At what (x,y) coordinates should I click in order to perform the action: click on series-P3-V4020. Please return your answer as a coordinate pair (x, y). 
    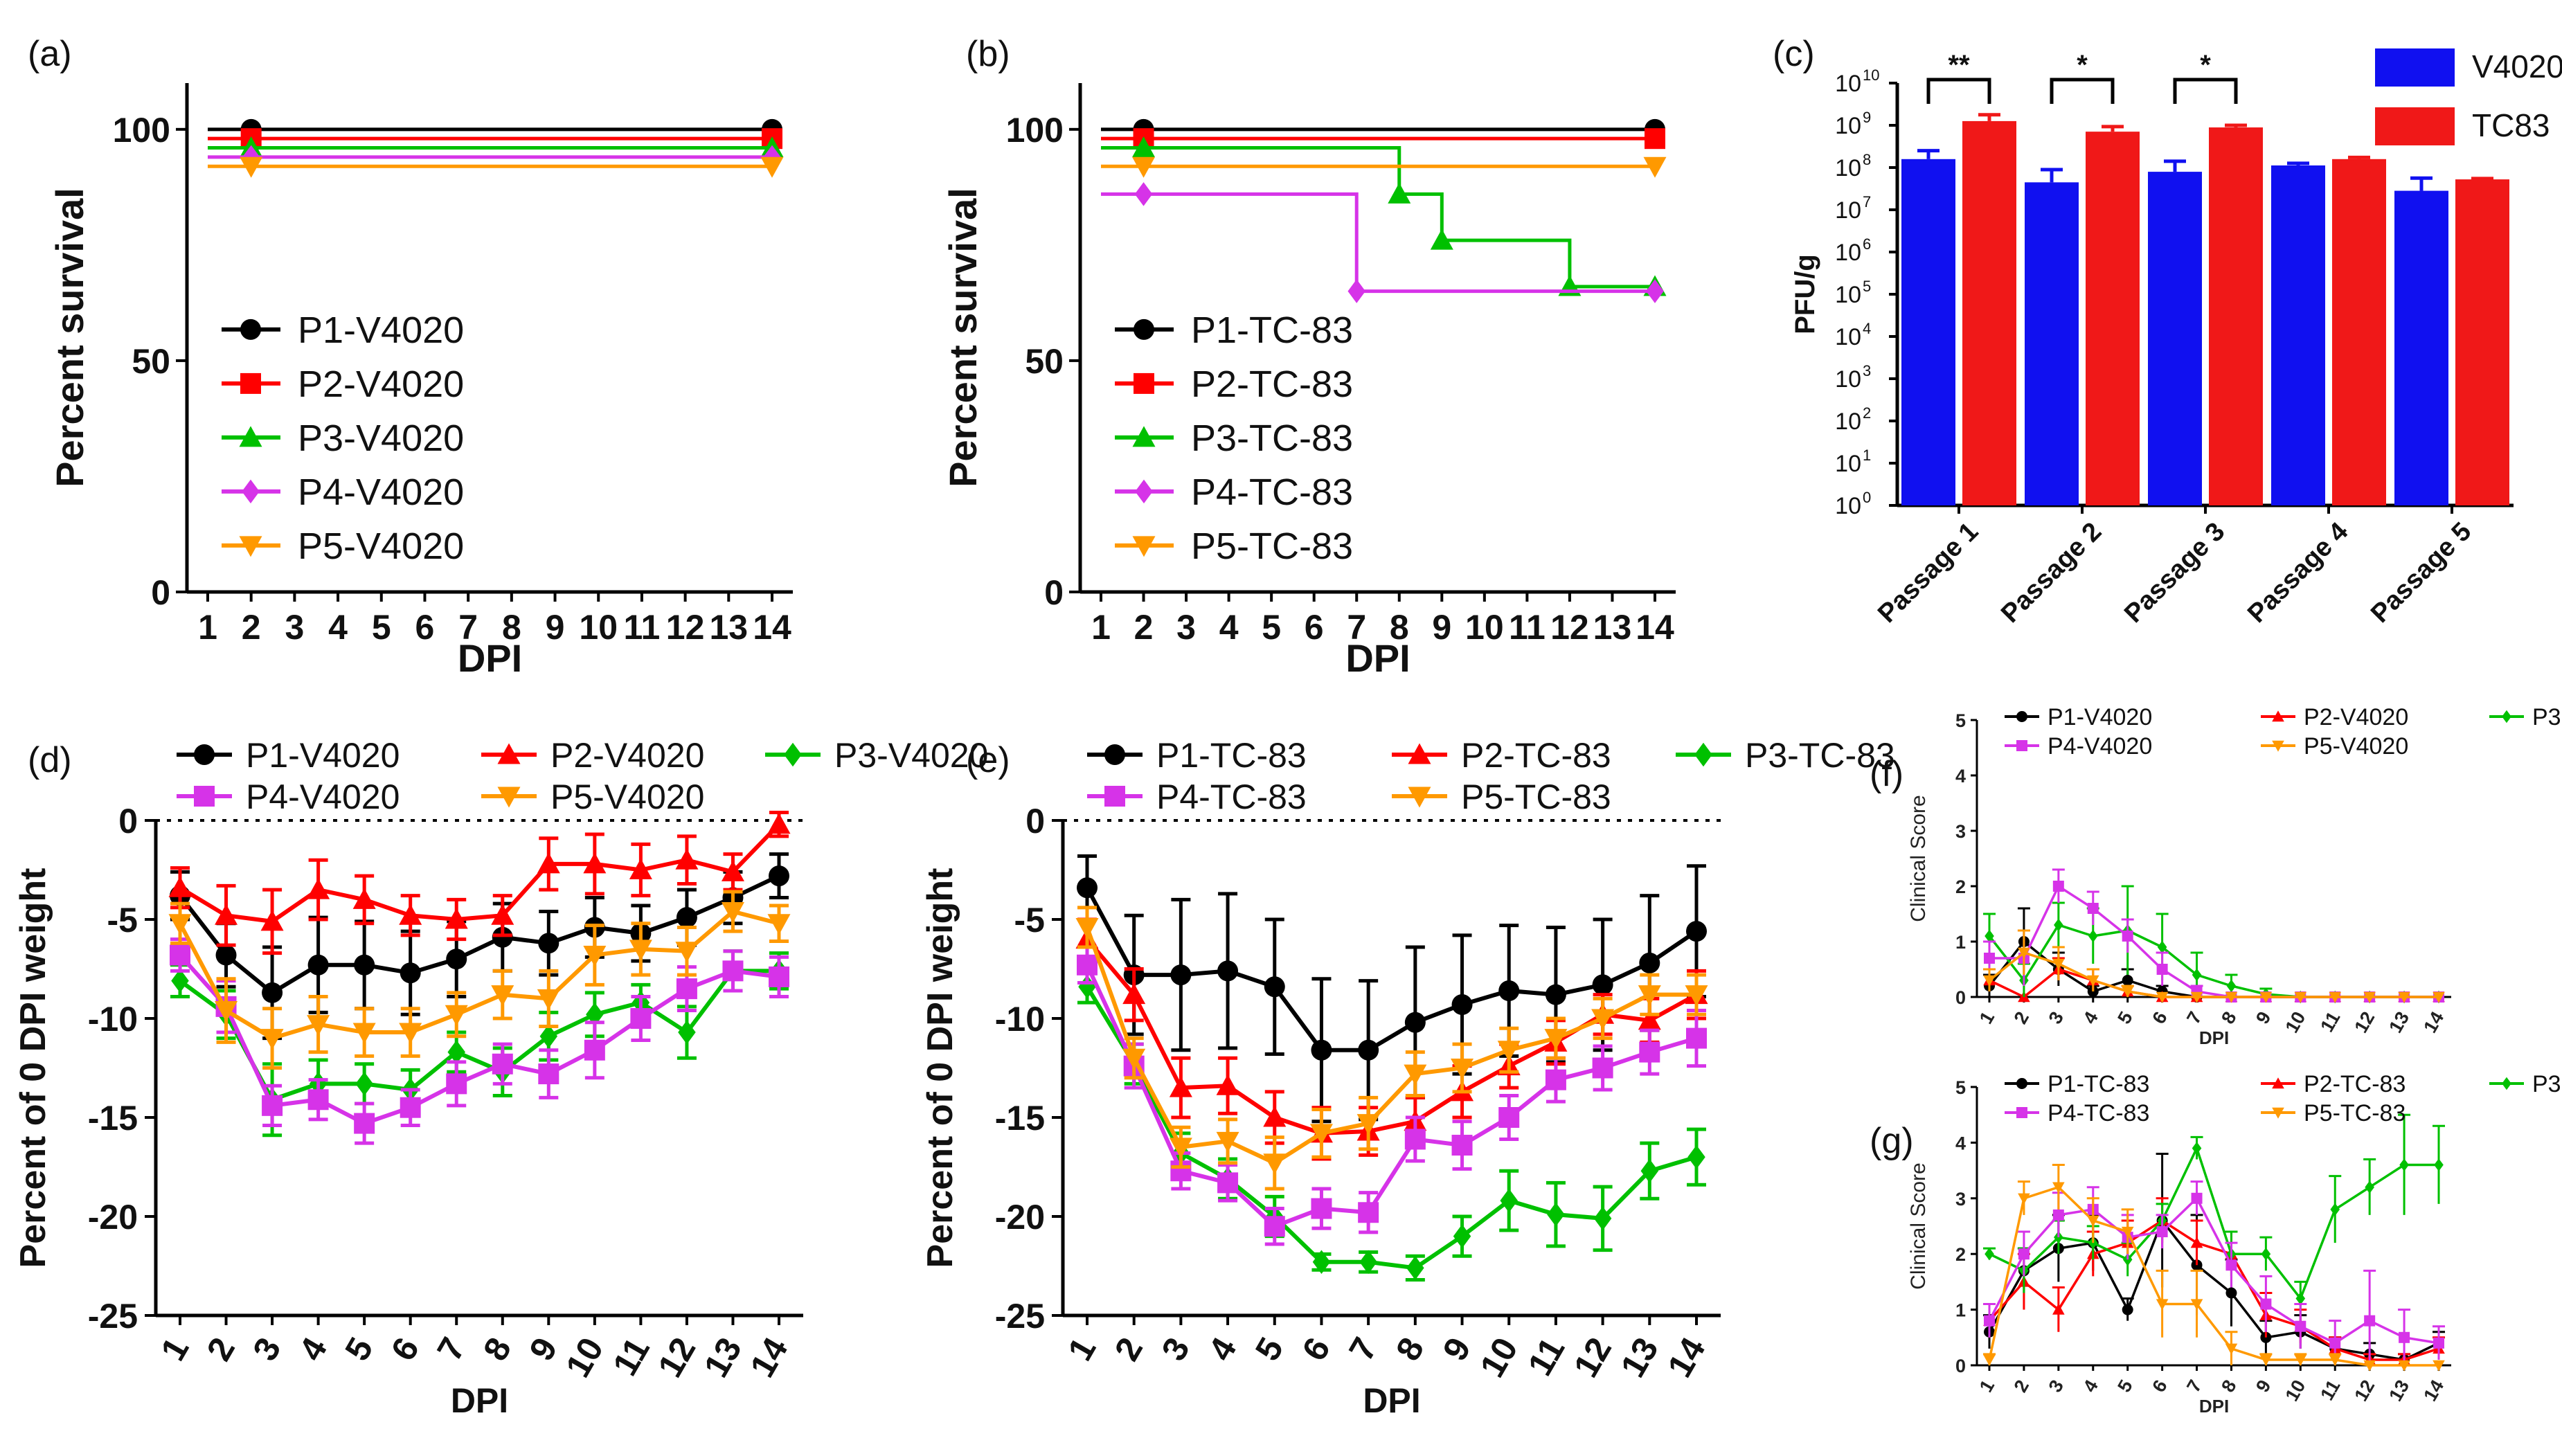
    Looking at the image, I should click on (2213, 944).